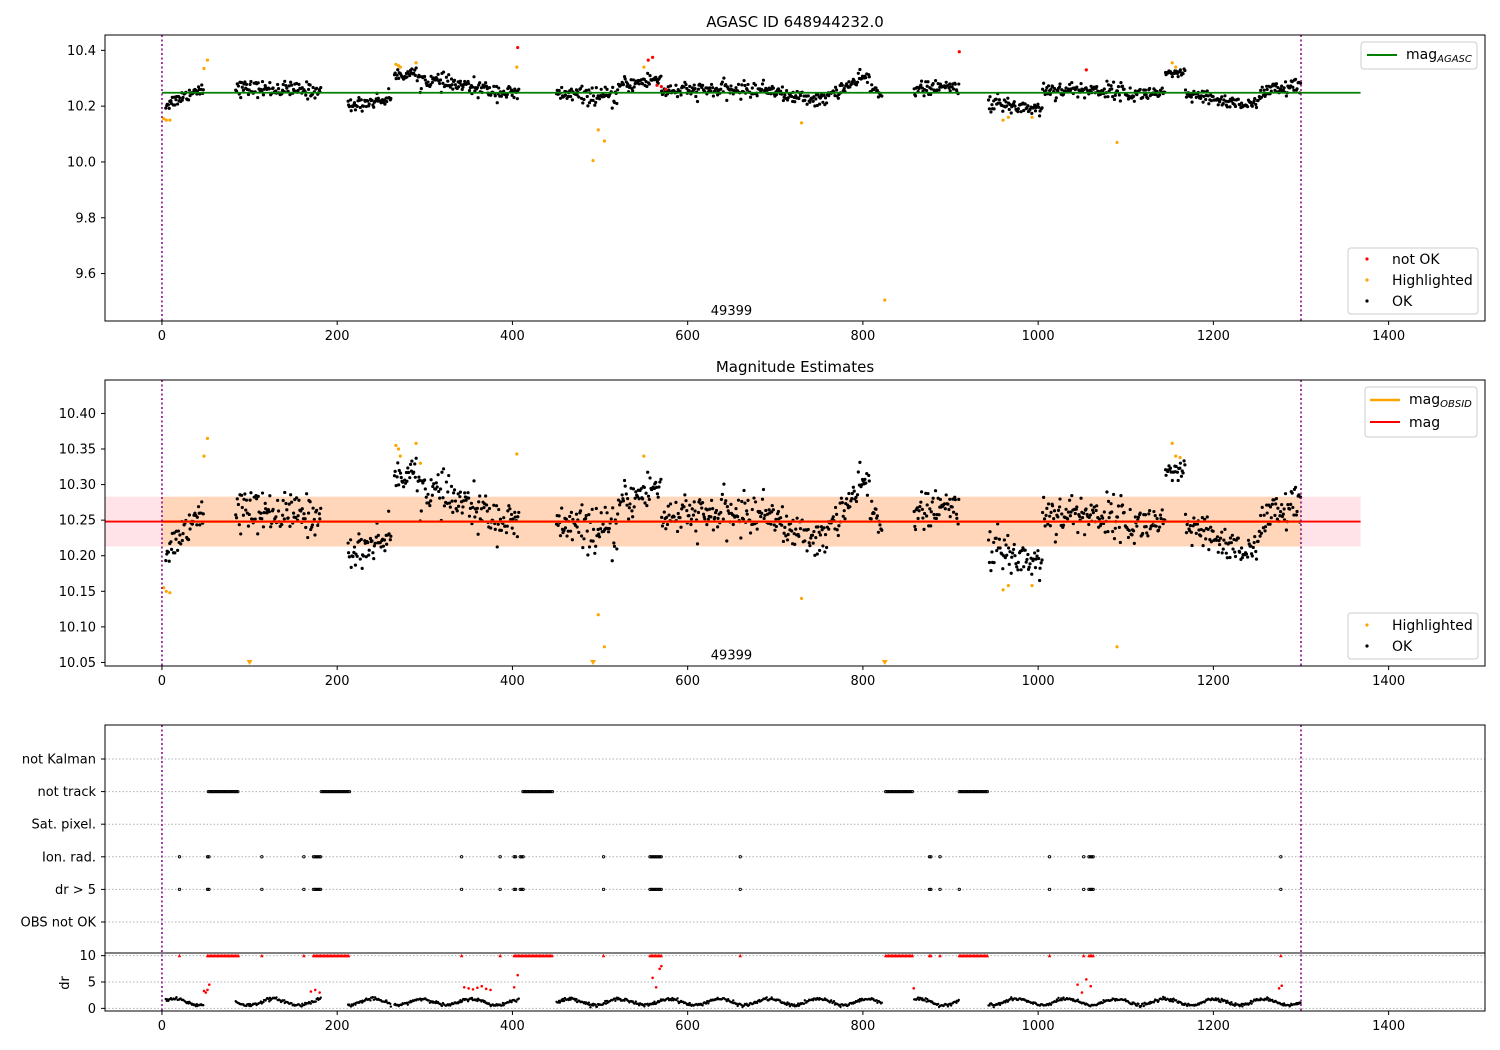 Image resolution: width=1500 pixels, height=1050 pixels. I want to click on agasc-obsid-annotation: 49399, so click(731, 311).